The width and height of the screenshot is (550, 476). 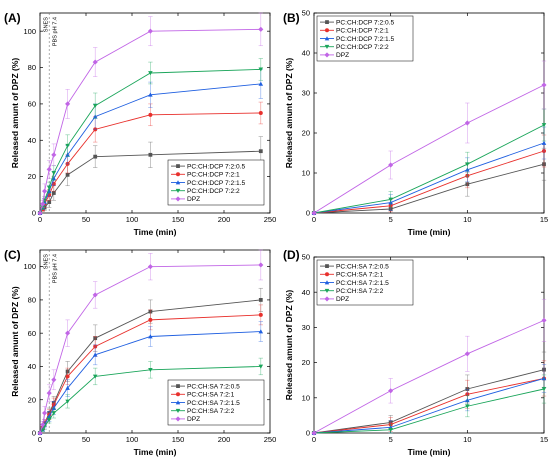 What do you see at coordinates (289, 345) in the screenshot?
I see `y-axis-label: Released amunt of DPZ (%)` at bounding box center [289, 345].